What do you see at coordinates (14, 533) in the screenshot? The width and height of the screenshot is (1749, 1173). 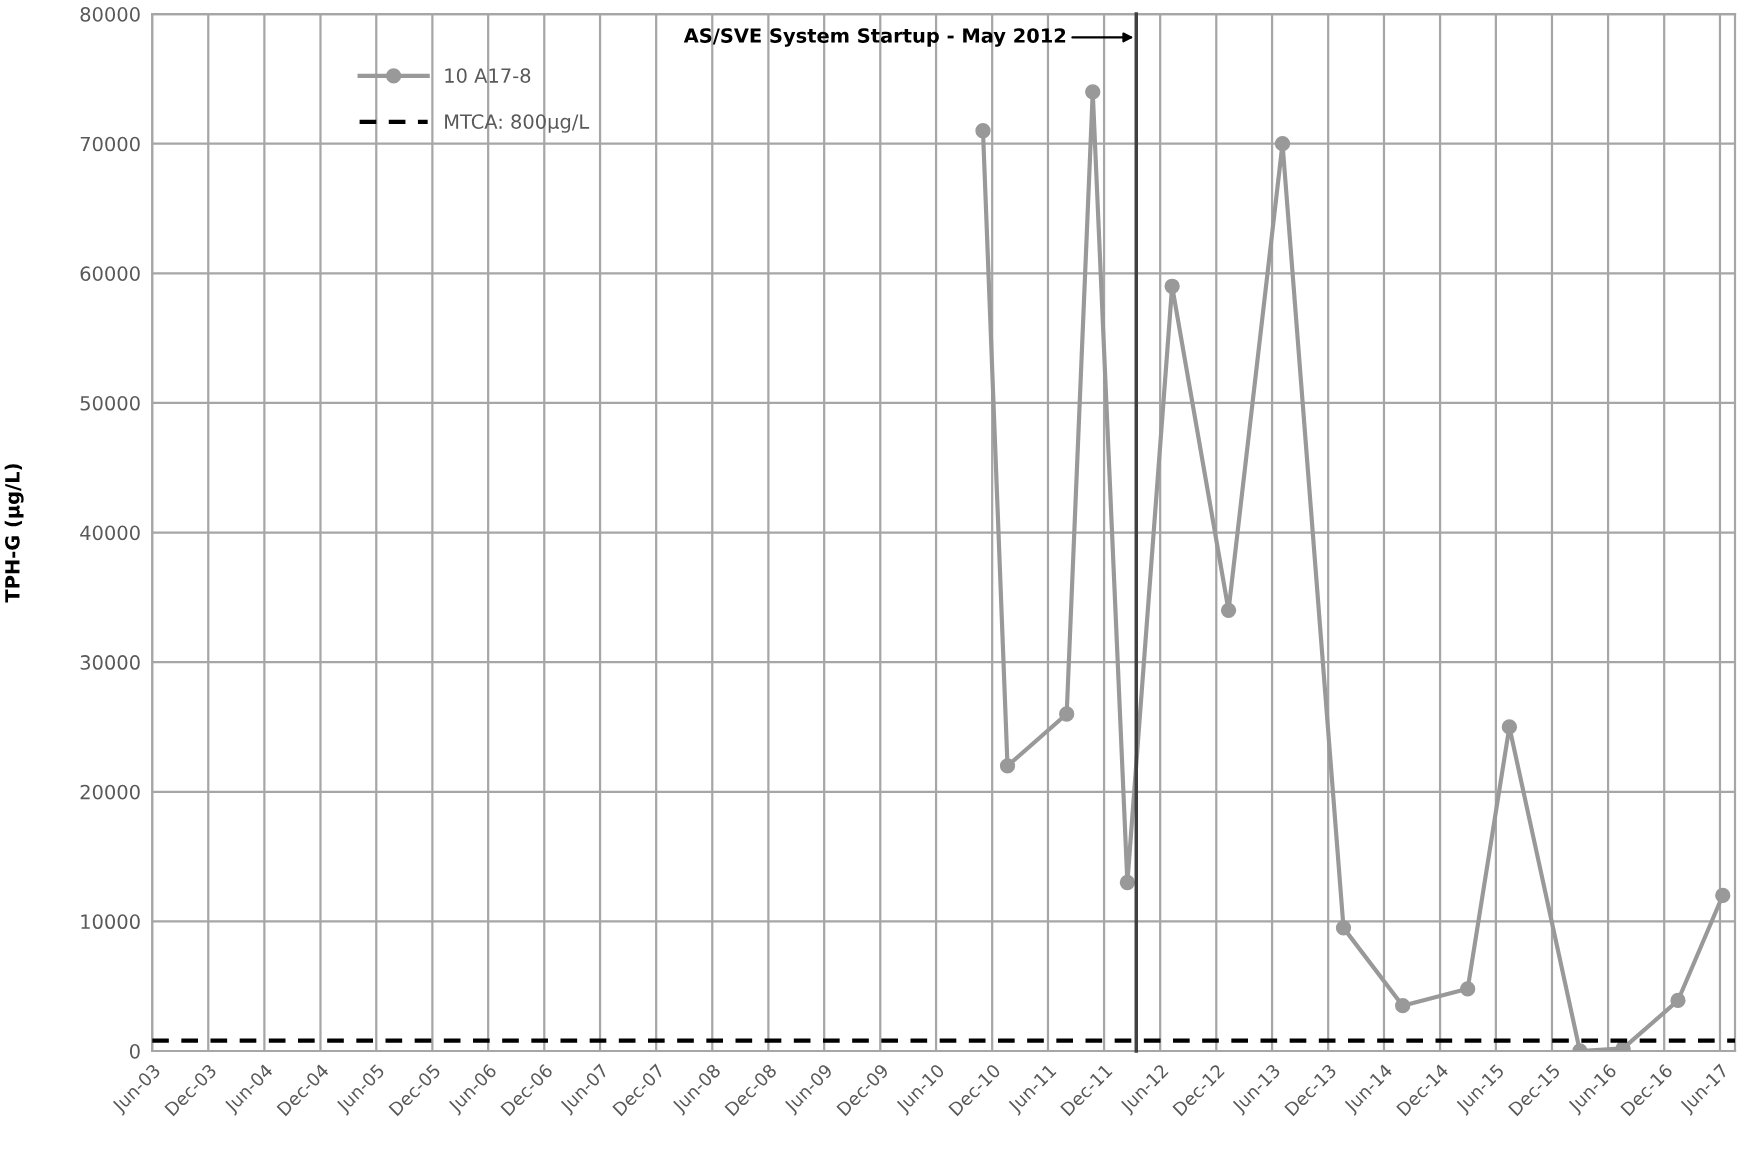 I see `y-axis-title: TPH-G (µg/L)` at bounding box center [14, 533].